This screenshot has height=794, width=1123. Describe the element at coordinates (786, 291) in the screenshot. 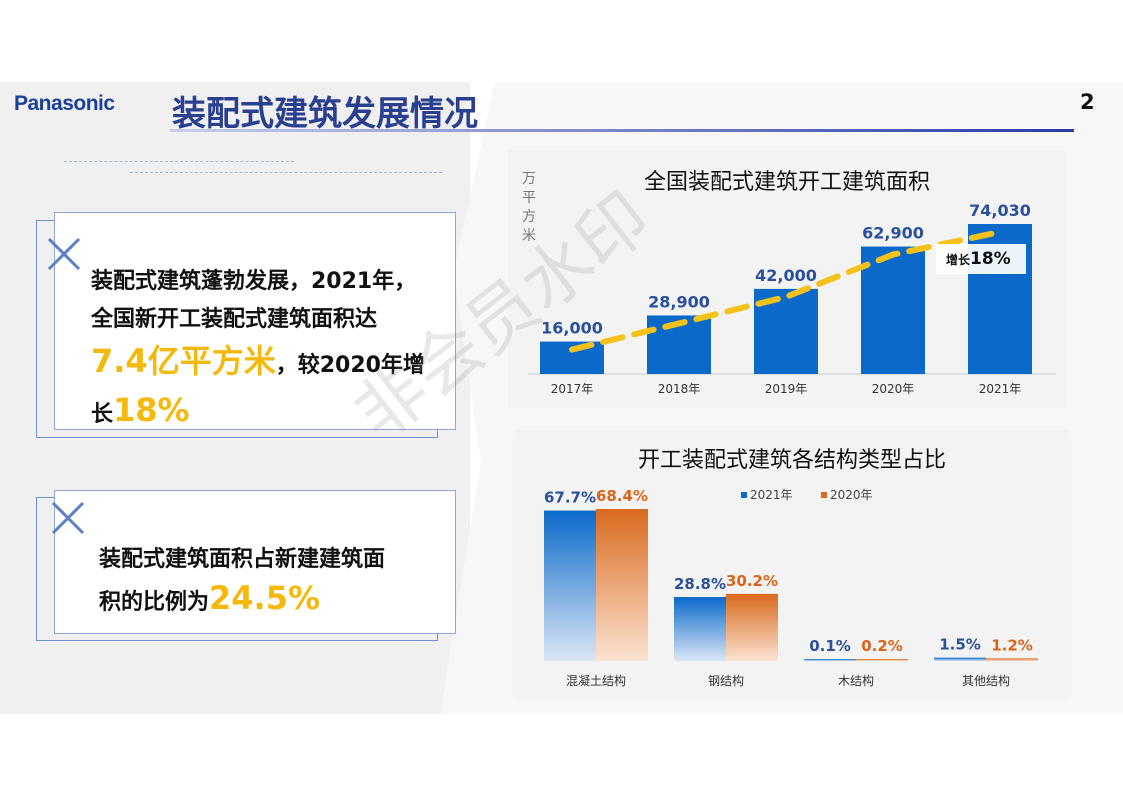

I see `chart1-trend-line` at that location.